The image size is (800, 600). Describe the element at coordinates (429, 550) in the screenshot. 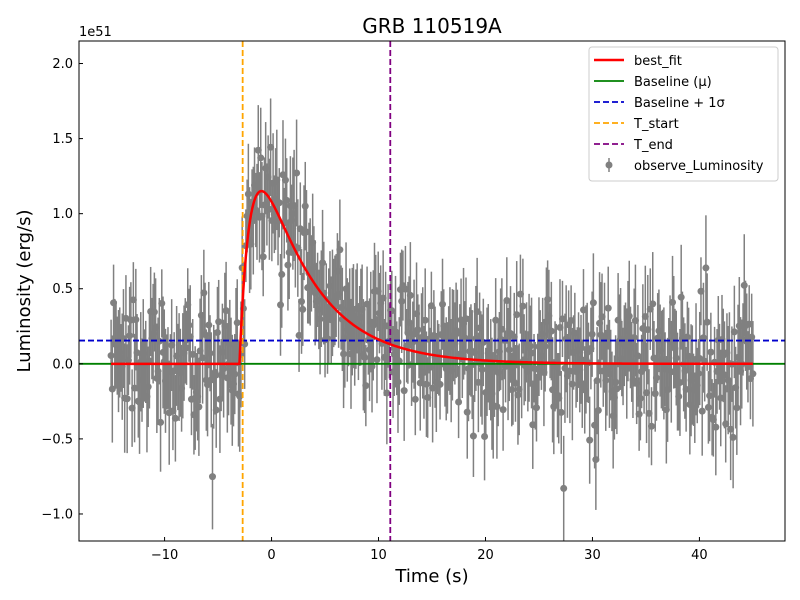

I see `x-axis: −10 0 10 20 30 40` at that location.